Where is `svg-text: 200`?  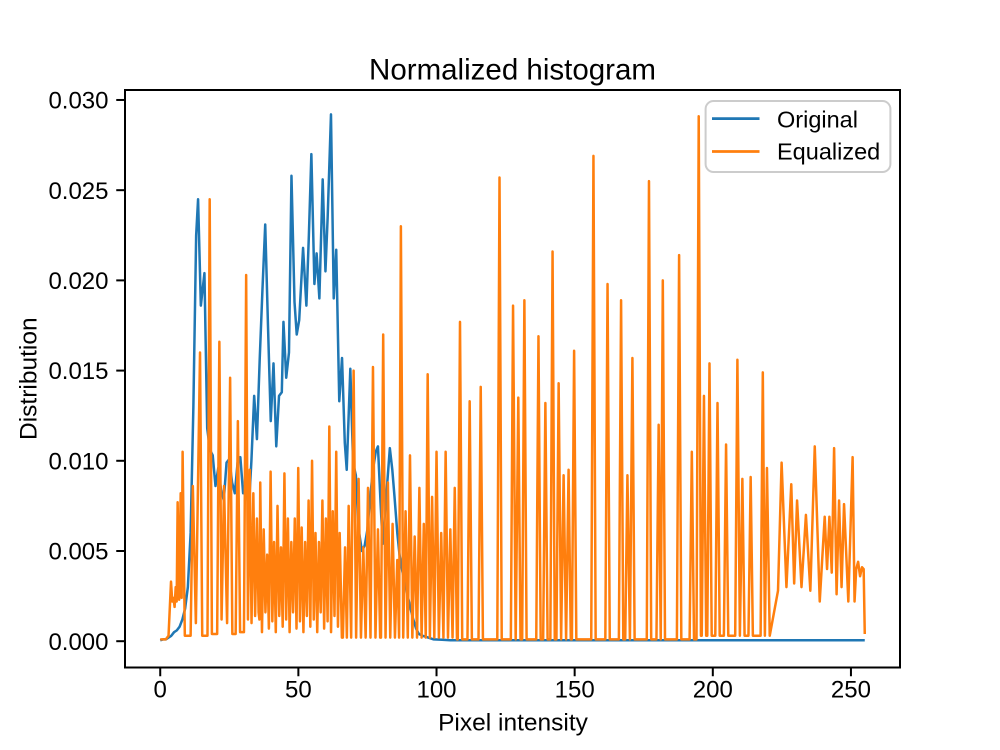 svg-text: 200 is located at coordinates (713, 690).